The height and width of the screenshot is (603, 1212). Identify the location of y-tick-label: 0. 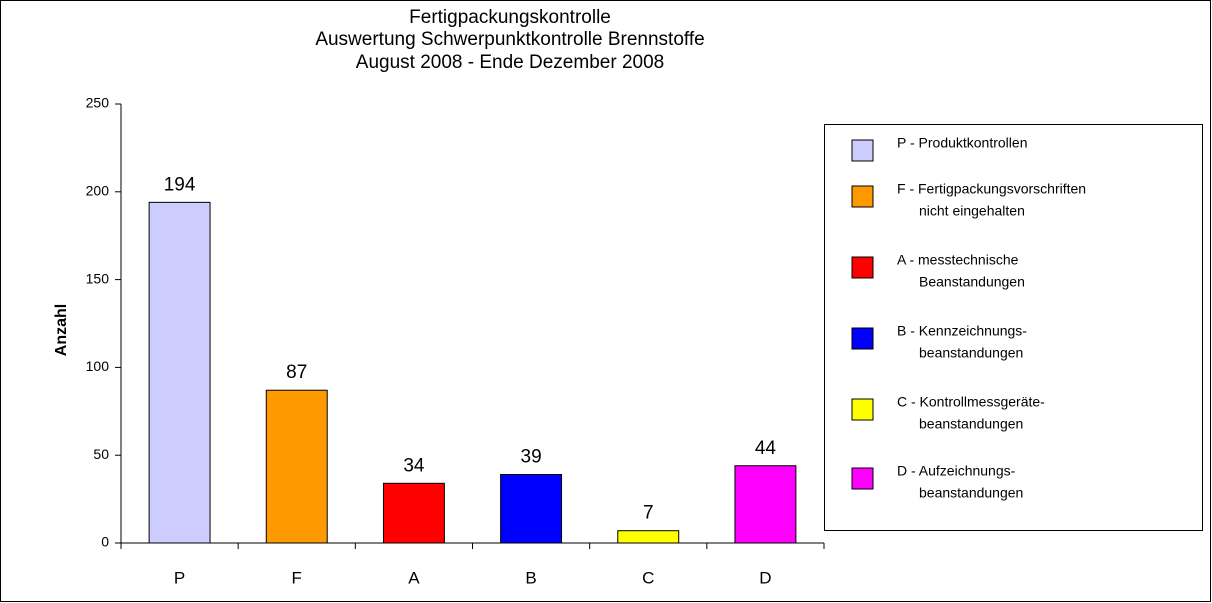
(105, 542).